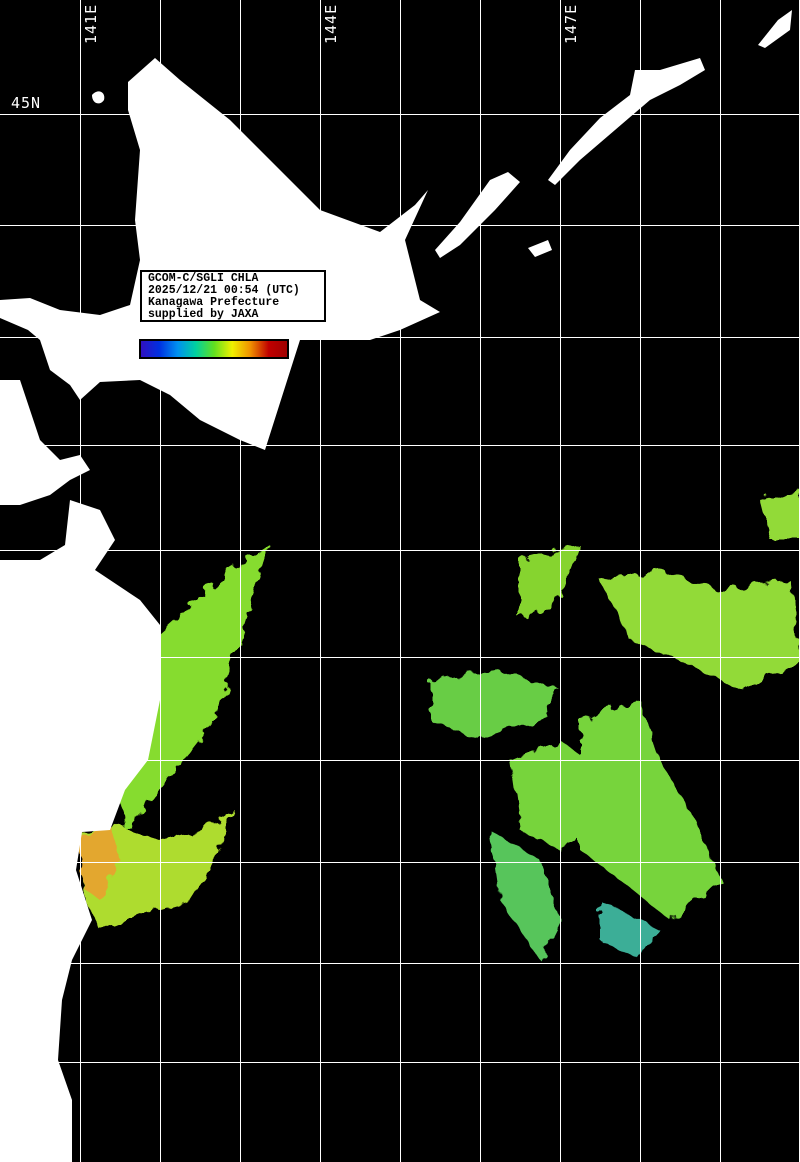 The image size is (800, 1162). Describe the element at coordinates (571, 23) in the screenshot. I see `longitude-label-147e: 147E` at that location.